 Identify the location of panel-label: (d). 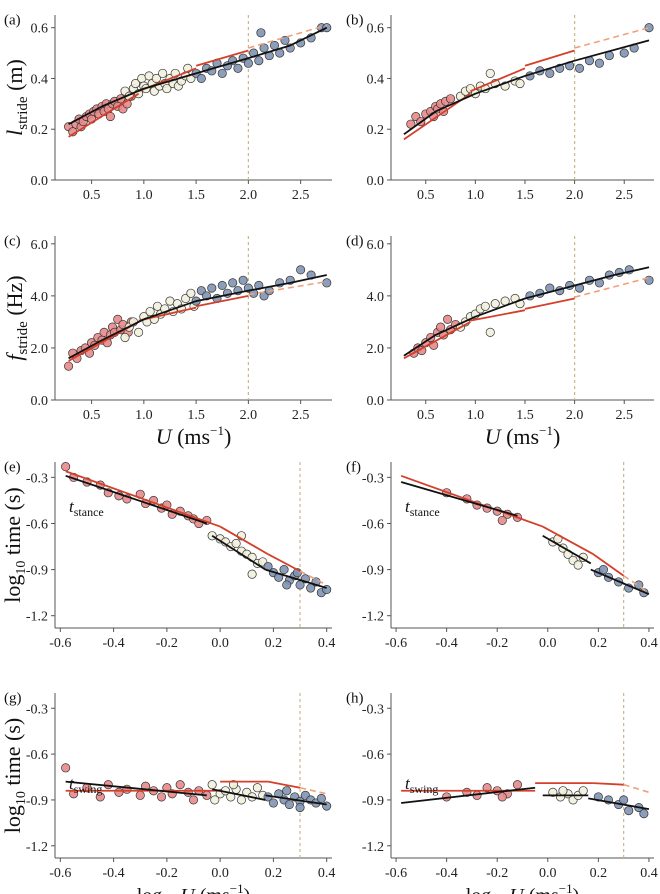
(355, 242).